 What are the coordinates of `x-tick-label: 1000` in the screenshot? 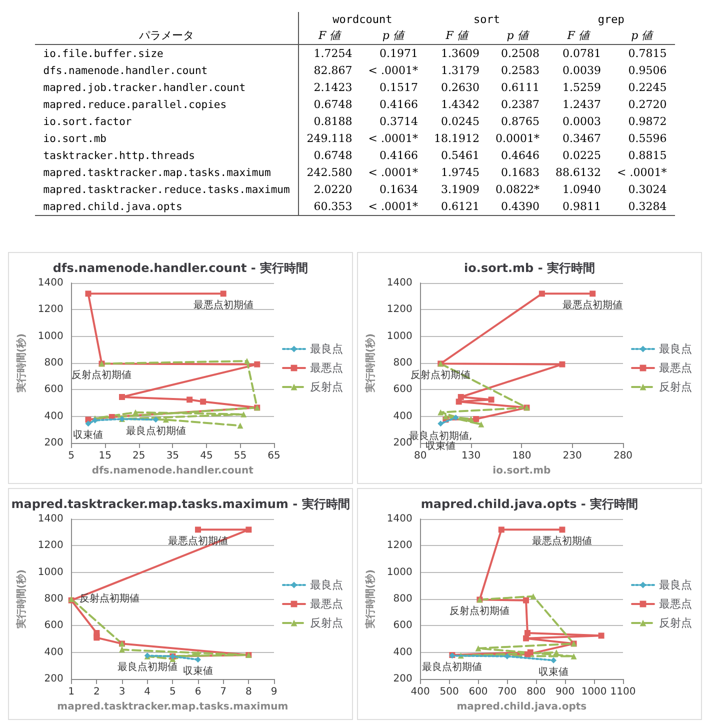 It's located at (594, 692).